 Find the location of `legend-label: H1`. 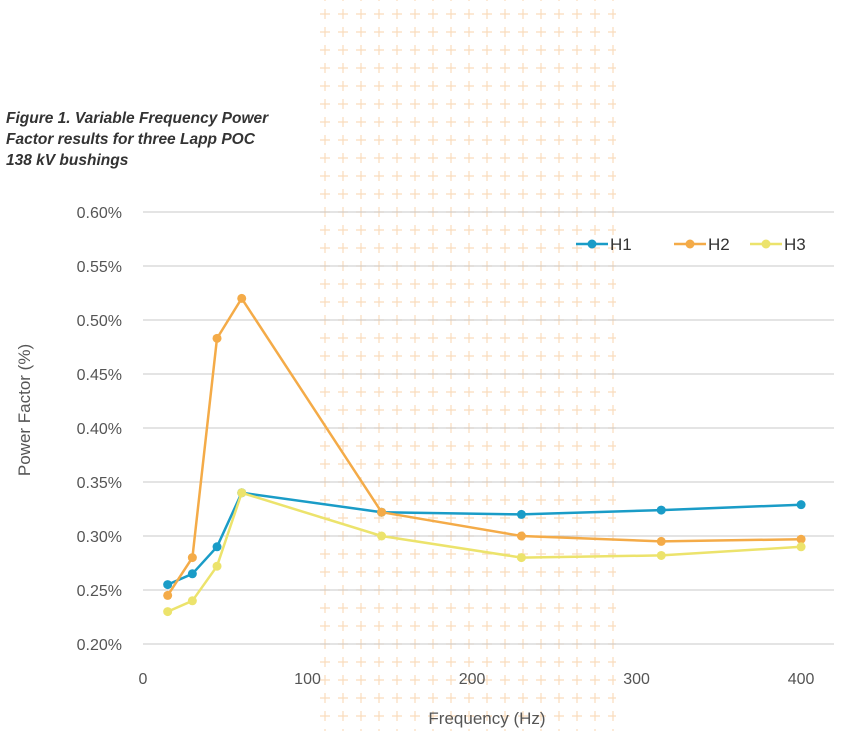

legend-label: H1 is located at coordinates (621, 244).